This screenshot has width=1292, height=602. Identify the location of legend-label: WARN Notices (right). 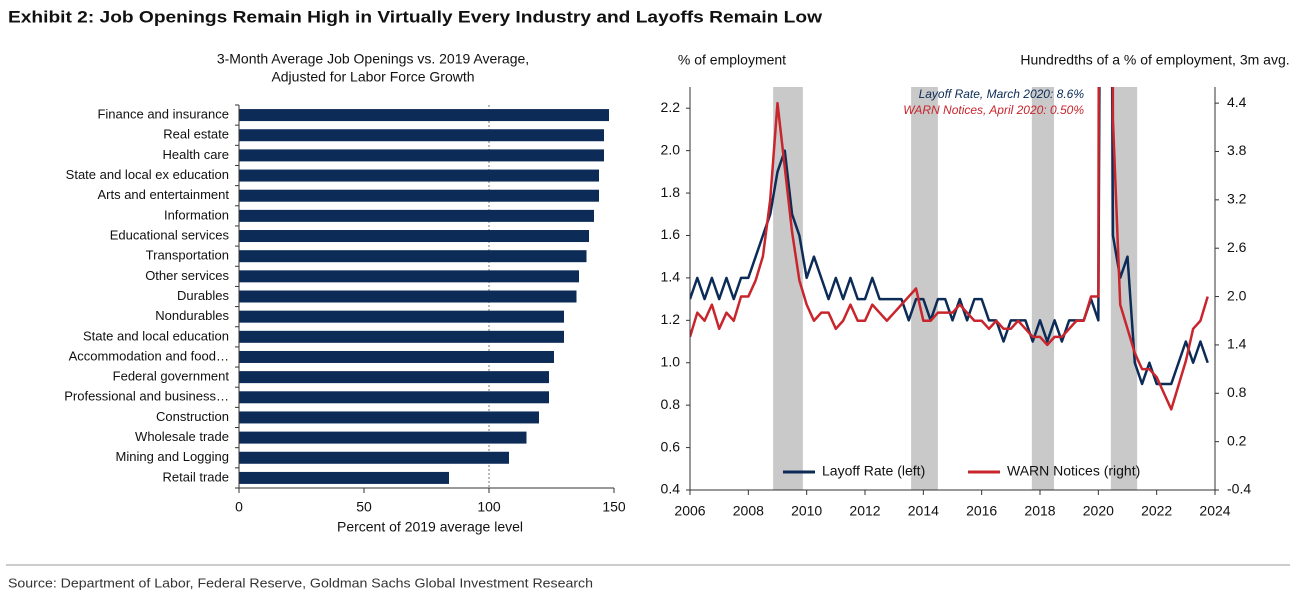
(1073, 471).